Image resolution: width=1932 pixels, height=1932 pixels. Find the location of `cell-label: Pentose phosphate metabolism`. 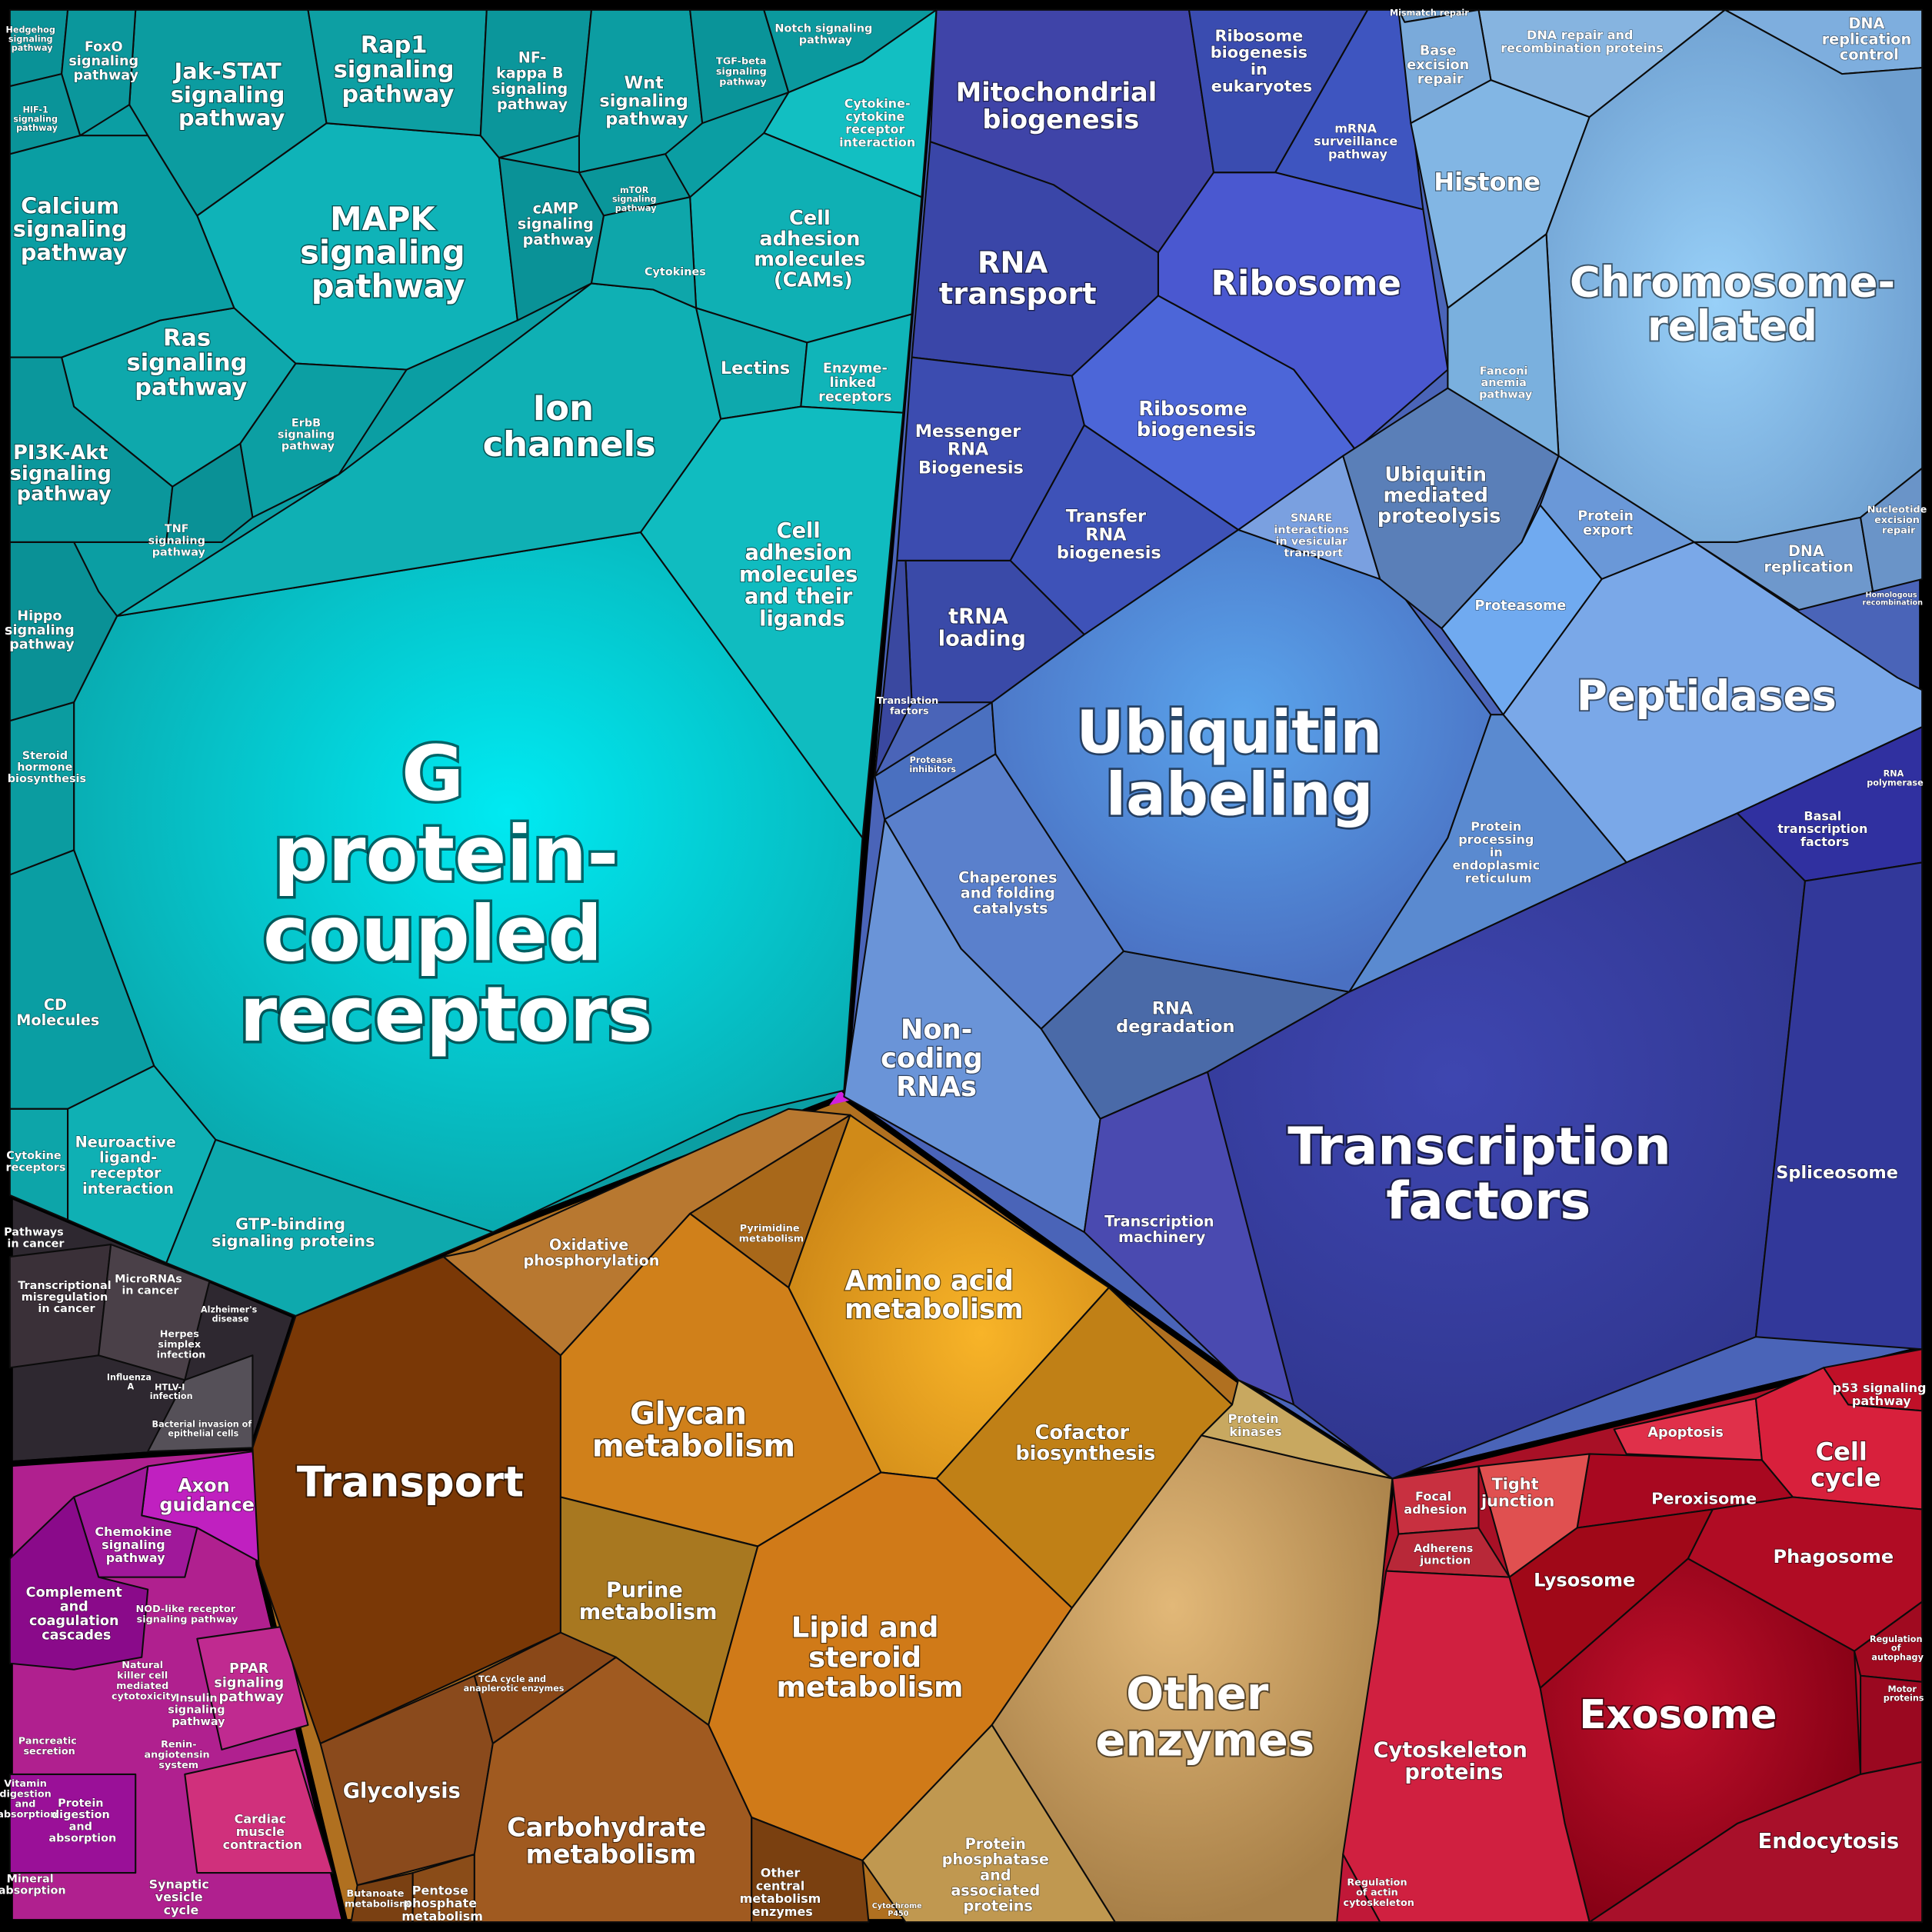

cell-label: Pentose phosphate metabolism is located at coordinates (442, 1903).